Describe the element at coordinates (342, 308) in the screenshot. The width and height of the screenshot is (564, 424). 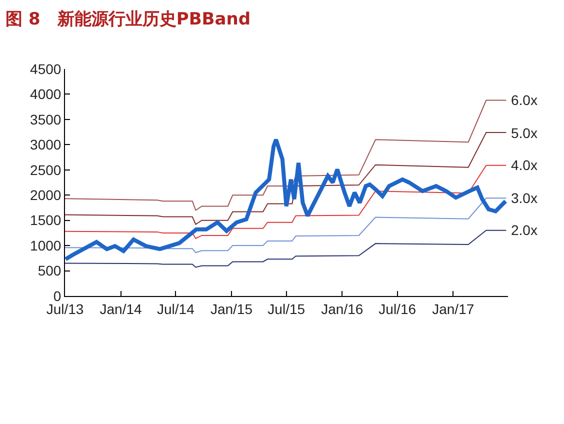
I see `x-tick-label: Jan/16` at that location.